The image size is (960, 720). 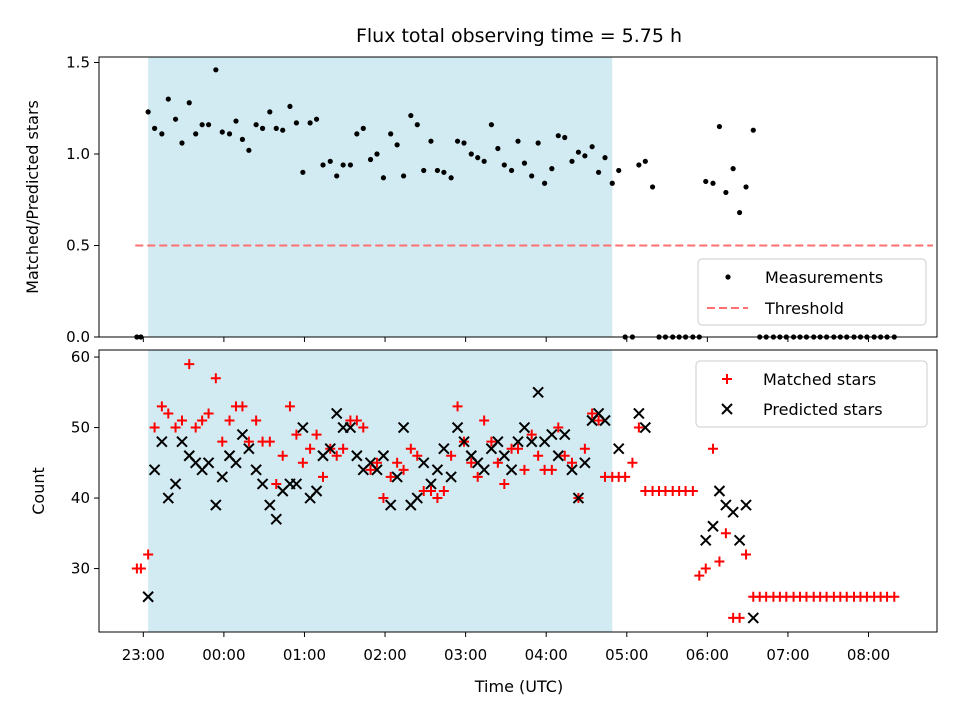 I want to click on x-tick-label: 07:00, so click(x=787, y=655).